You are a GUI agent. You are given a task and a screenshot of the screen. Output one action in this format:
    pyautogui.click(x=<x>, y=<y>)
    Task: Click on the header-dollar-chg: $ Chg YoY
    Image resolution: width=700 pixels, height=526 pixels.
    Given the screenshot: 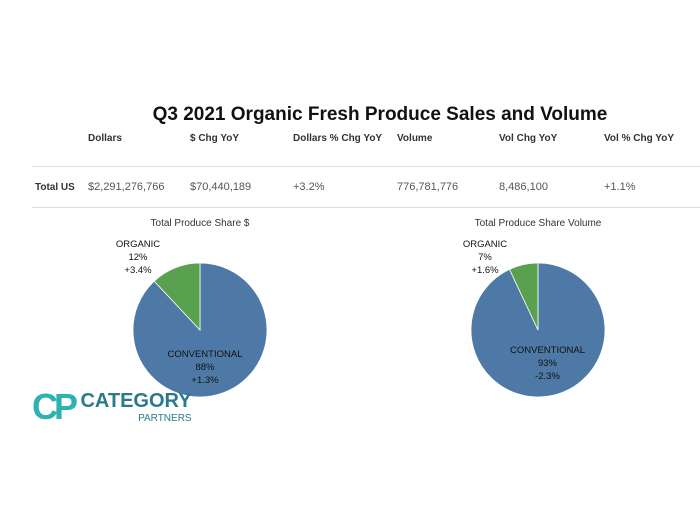 What is the action you would take?
    pyautogui.click(x=215, y=138)
    